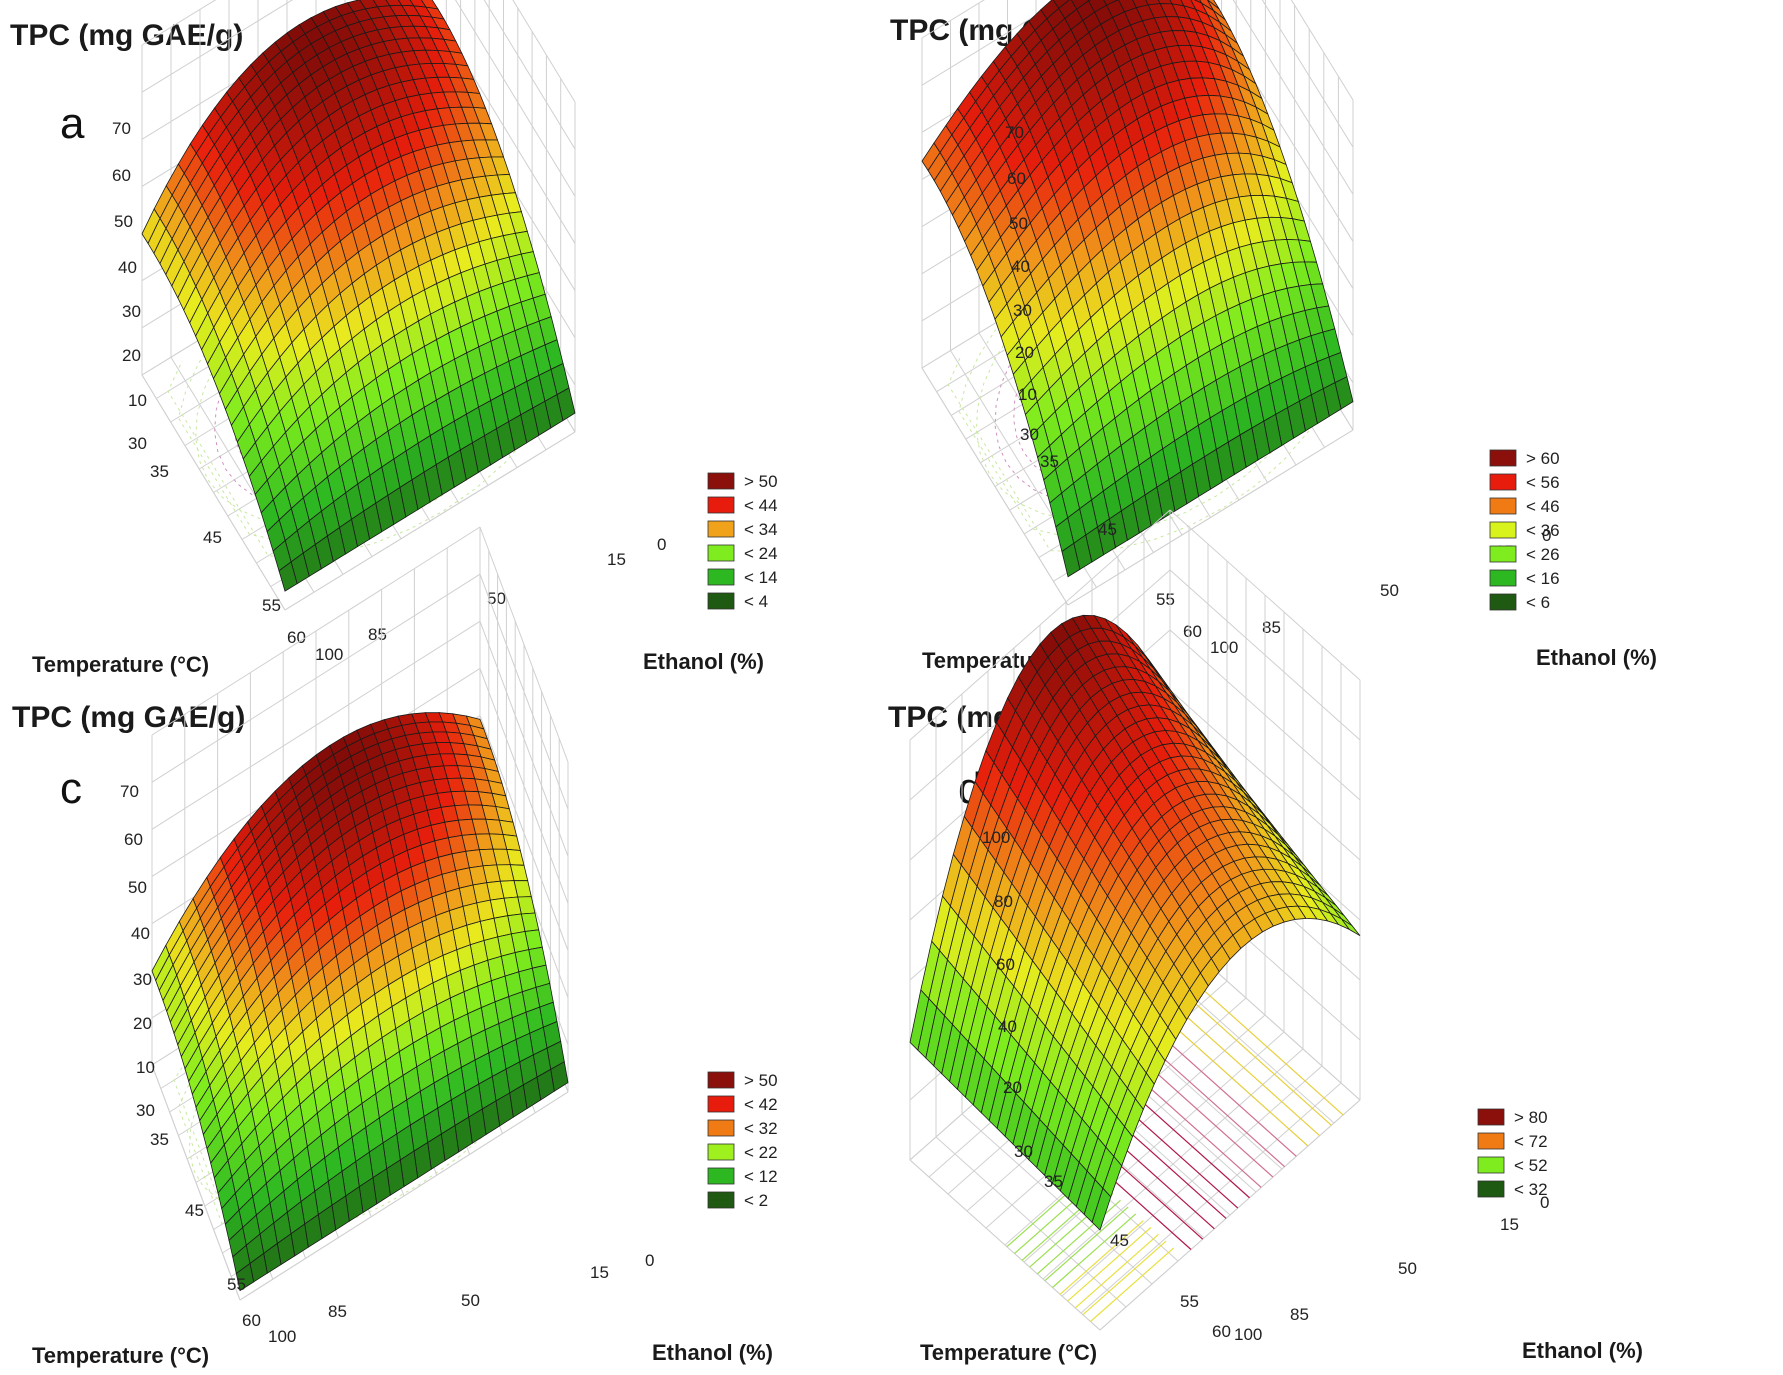 Image resolution: width=1783 pixels, height=1375 pixels. What do you see at coordinates (996, 837) in the screenshot?
I see `panel-d-z-tick: 100` at bounding box center [996, 837].